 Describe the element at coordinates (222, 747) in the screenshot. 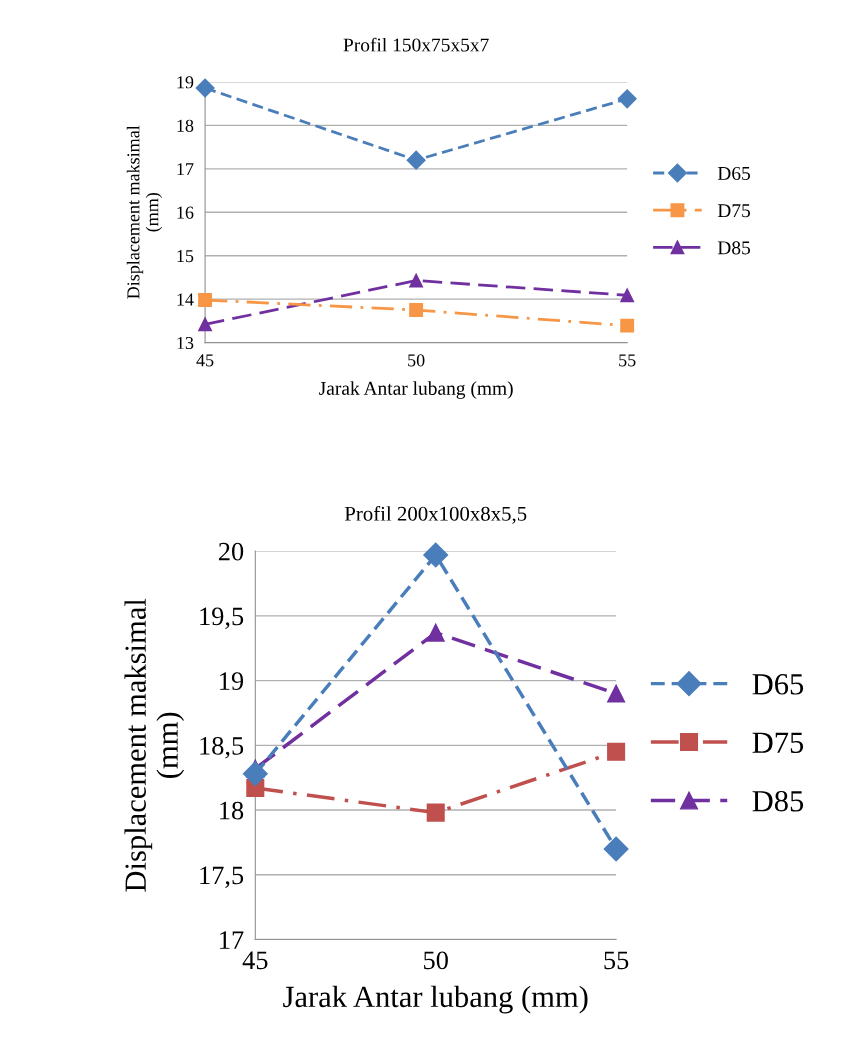

I see `y-tick-label: 18,5` at that location.